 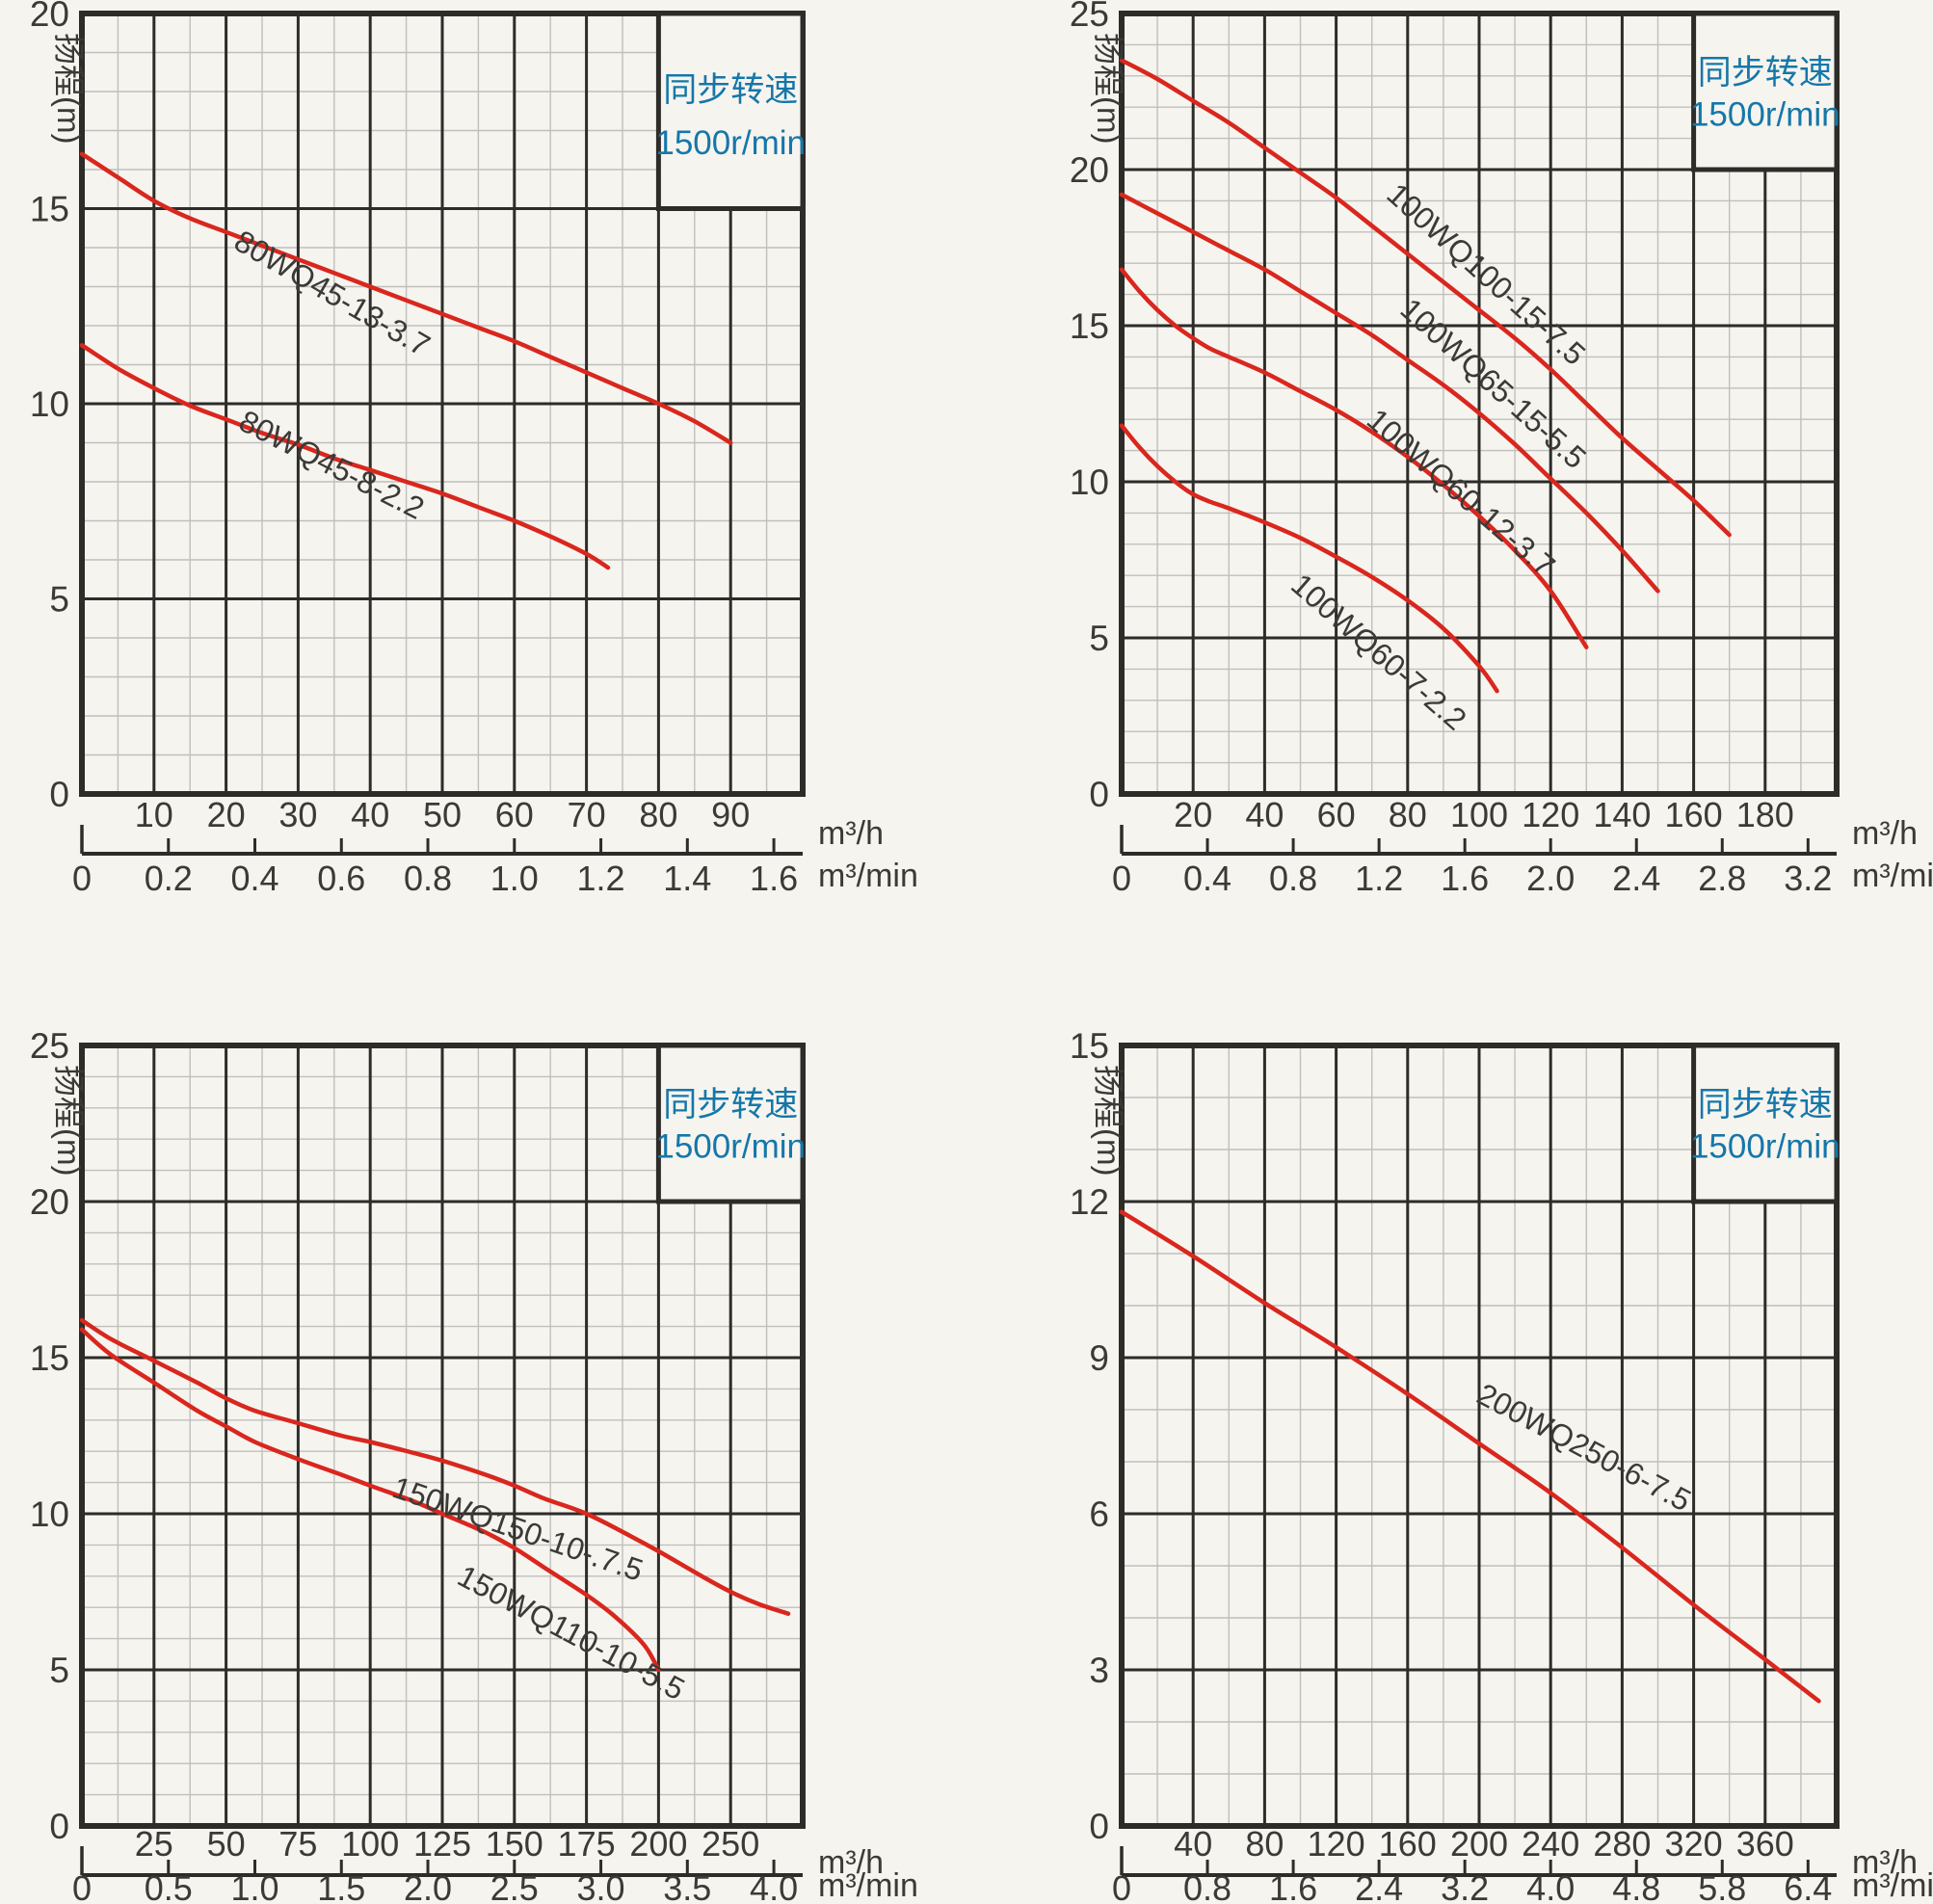 What do you see at coordinates (1636, 1886) in the screenshot?
I see `secondary-tick-label: 4.8` at bounding box center [1636, 1886].